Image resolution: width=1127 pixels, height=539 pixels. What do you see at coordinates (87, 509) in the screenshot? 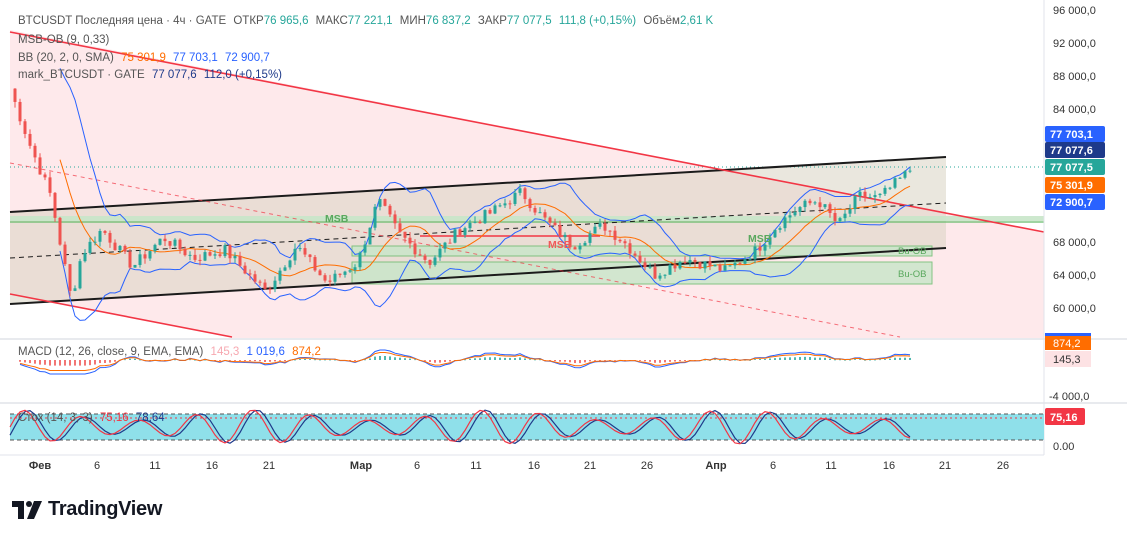
I see `tradingview-logo: TradingView` at bounding box center [87, 509].